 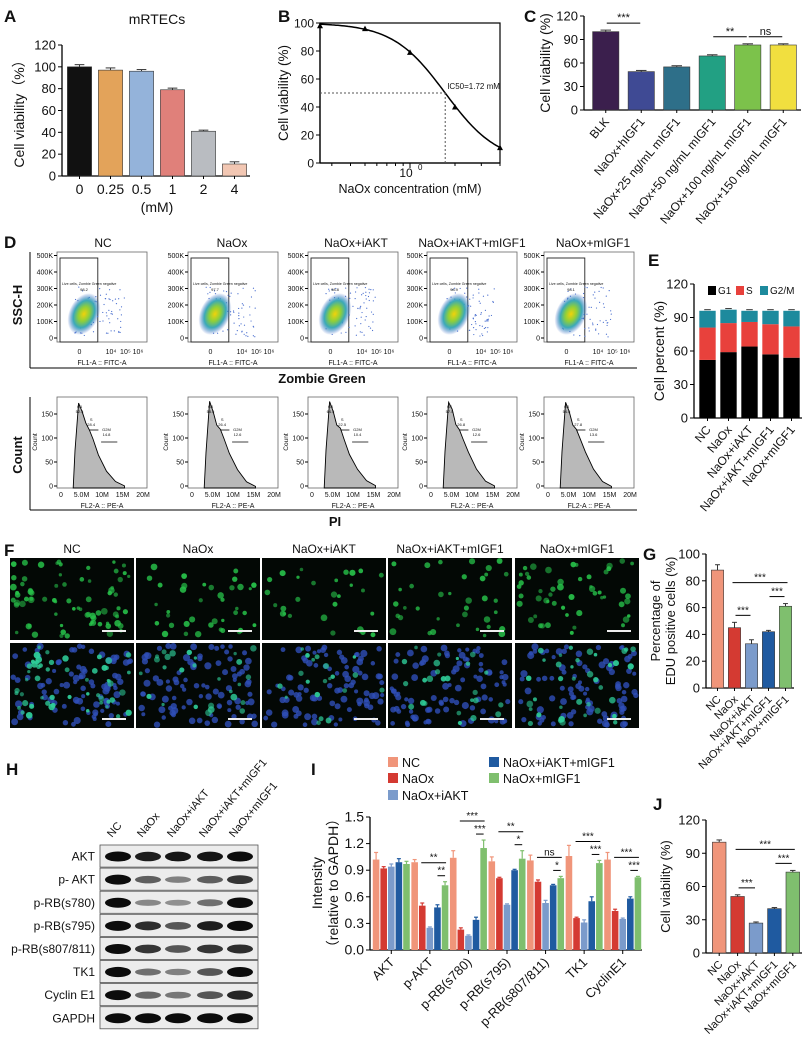 I want to click on x-tick-label: p-RB(s807/811), so click(x=514, y=992).